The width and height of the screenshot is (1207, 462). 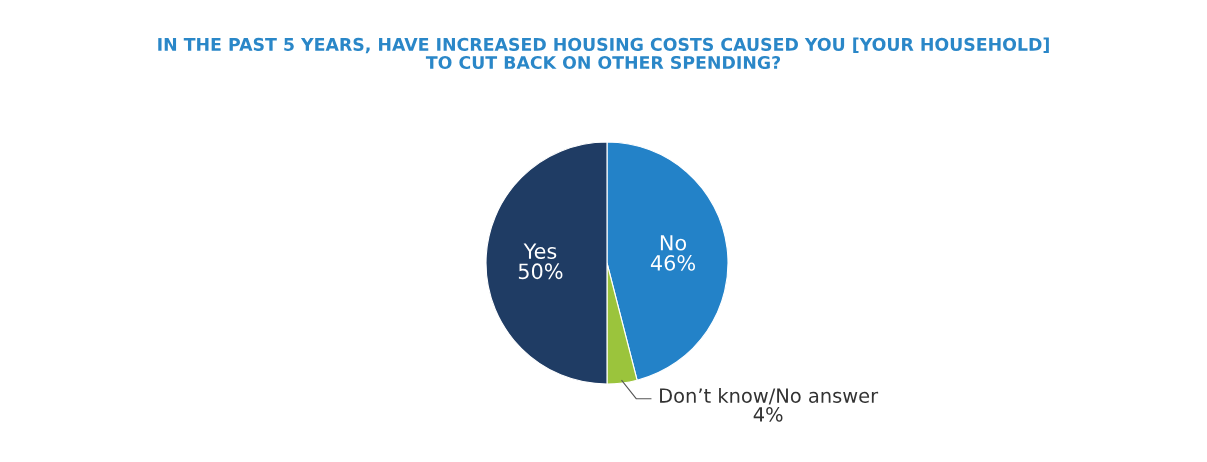 I want to click on slice-label: Don’t know/No answer, so click(x=769, y=396).